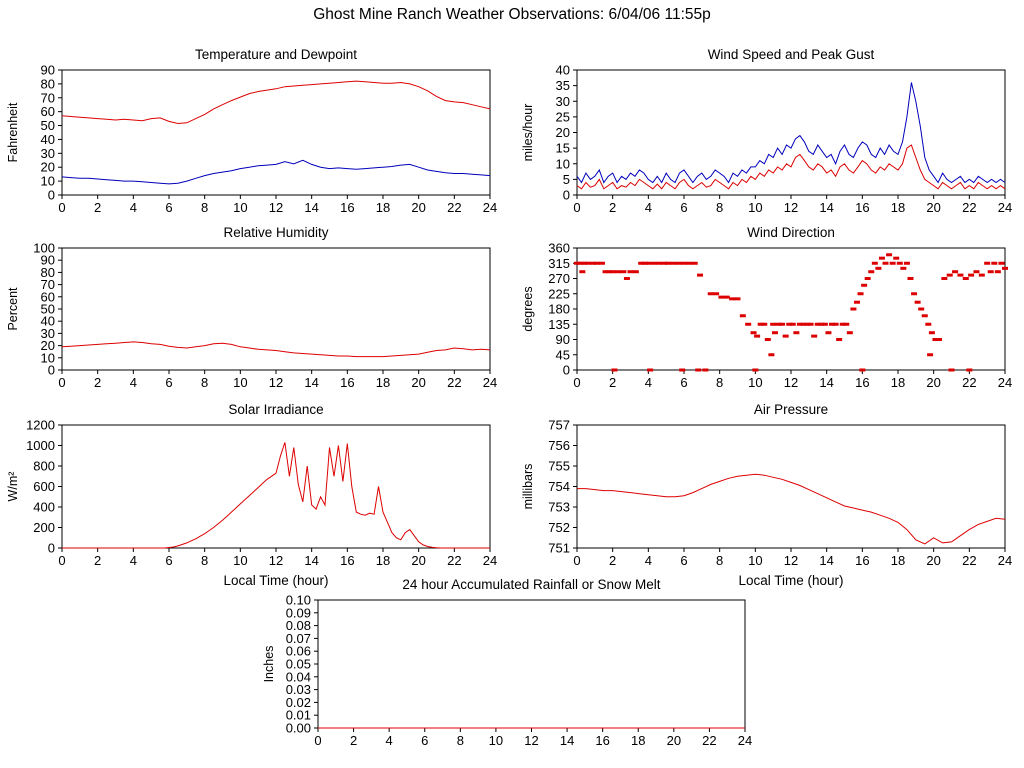 The image size is (1024, 768). I want to click on wind-speed-gust-xtick-label: 0, so click(576, 207).